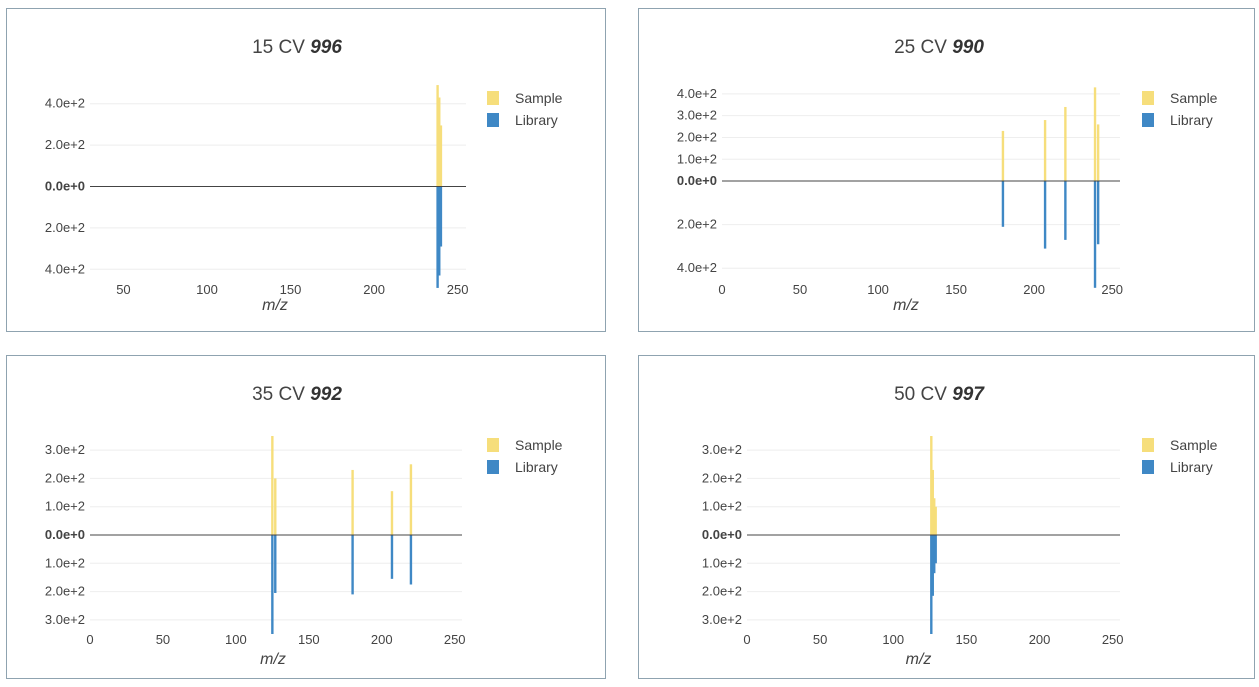 This screenshot has width=1259, height=687. I want to click on match-score: 990, so click(968, 47).